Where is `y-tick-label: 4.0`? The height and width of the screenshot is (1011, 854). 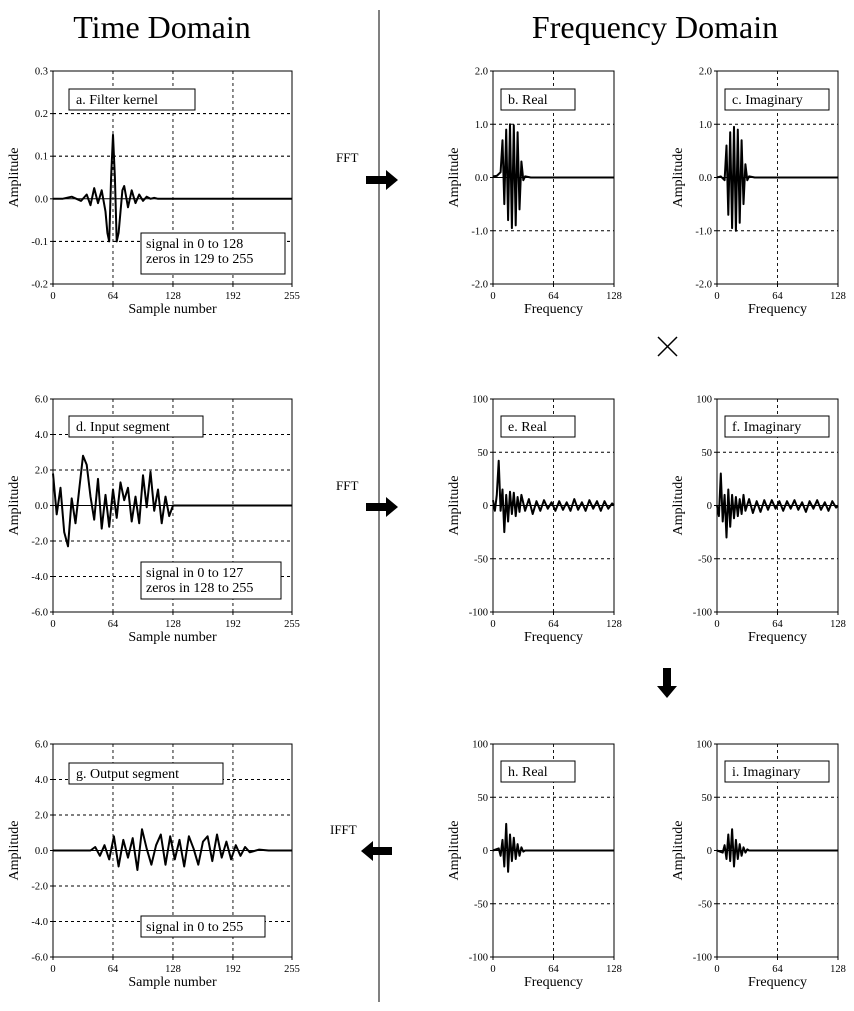 y-tick-label: 4.0 is located at coordinates (41, 780).